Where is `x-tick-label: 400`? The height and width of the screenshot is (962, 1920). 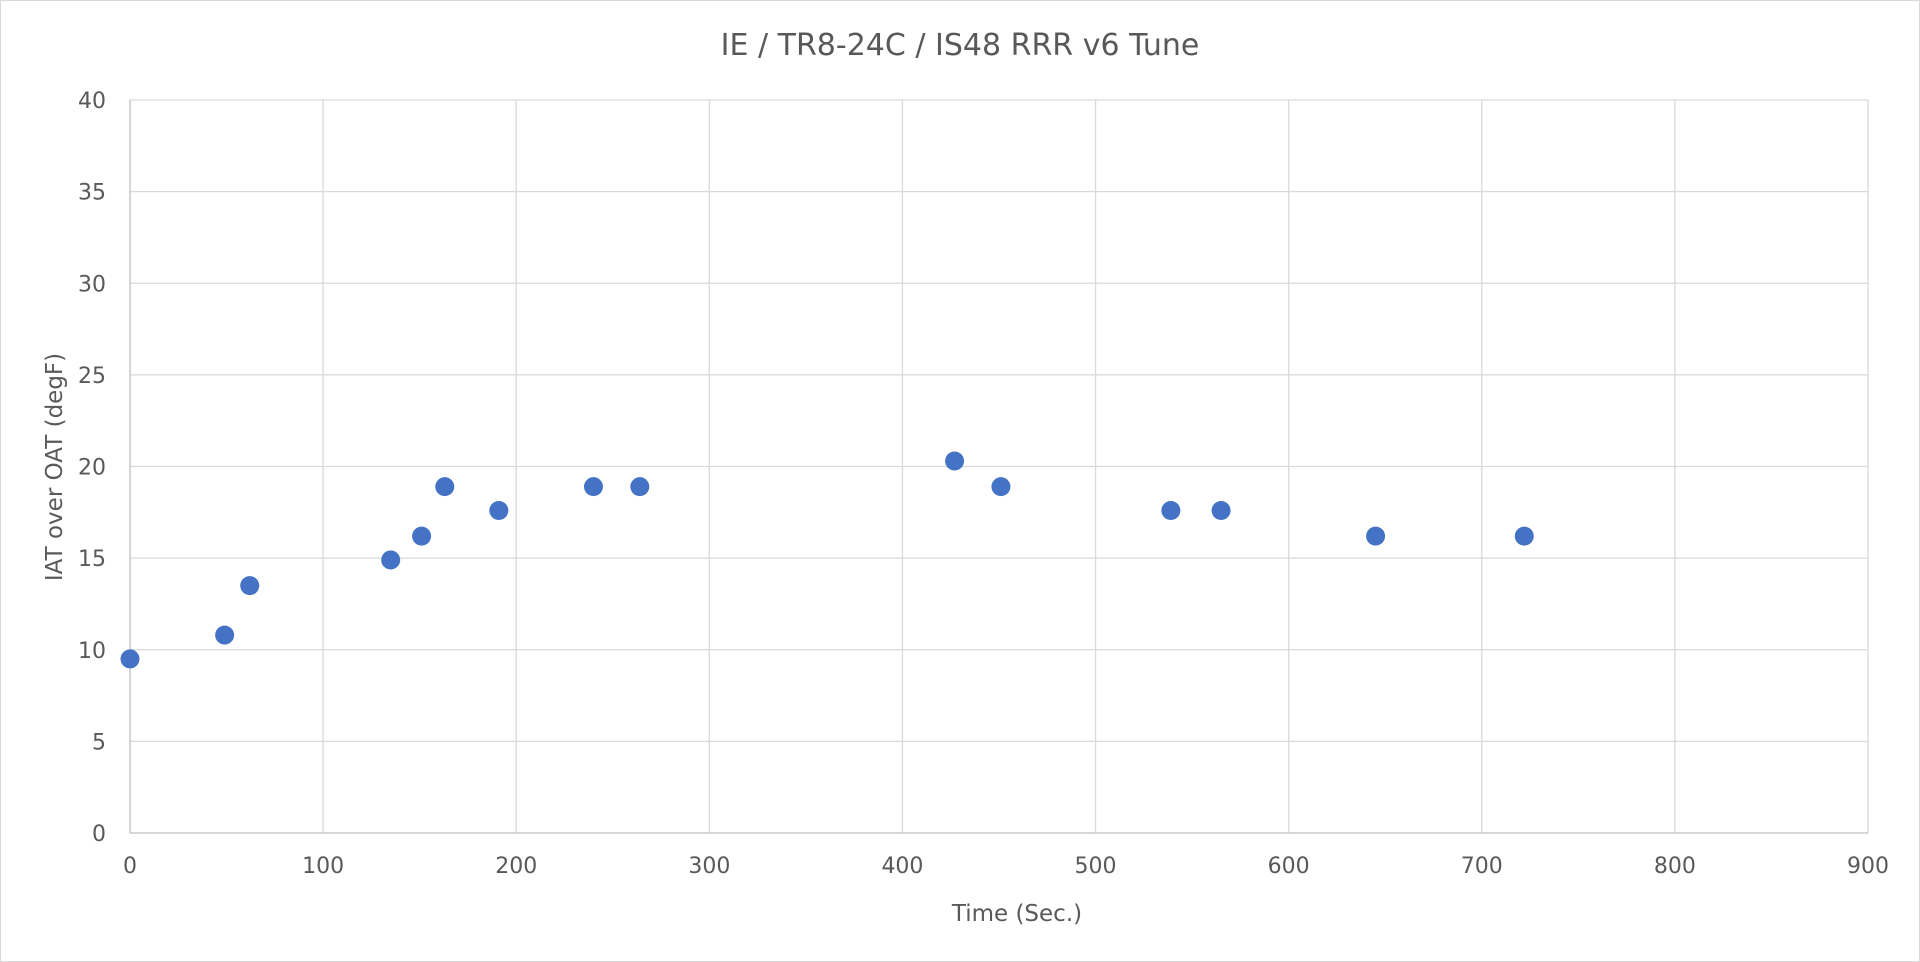 x-tick-label: 400 is located at coordinates (902, 866).